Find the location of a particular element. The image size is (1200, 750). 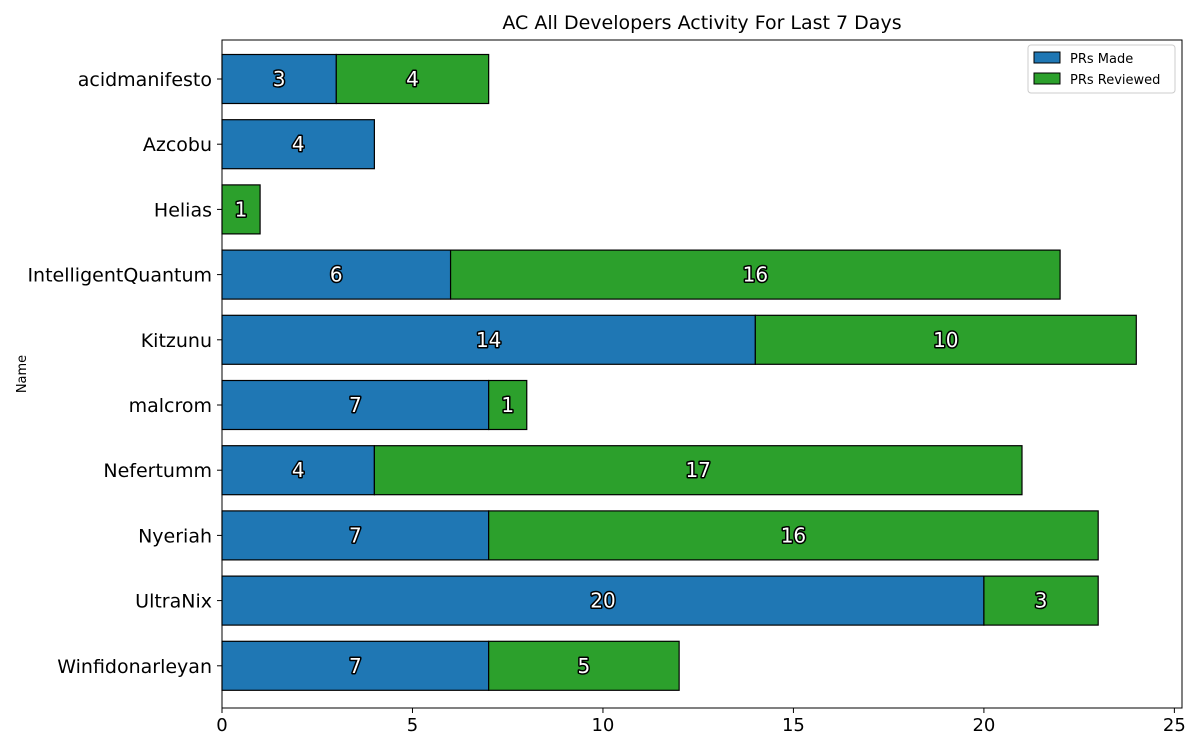

y-tick-label: Azcobu is located at coordinates (177, 145).